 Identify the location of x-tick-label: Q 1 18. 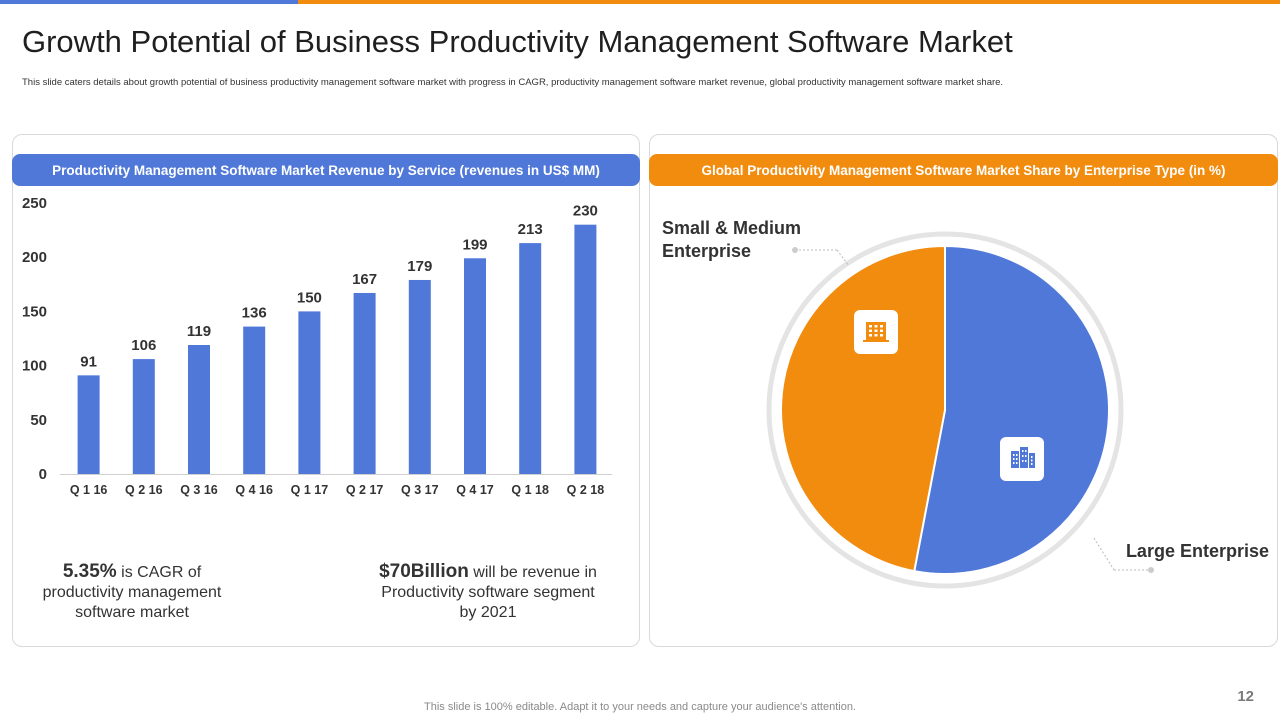
(530, 490).